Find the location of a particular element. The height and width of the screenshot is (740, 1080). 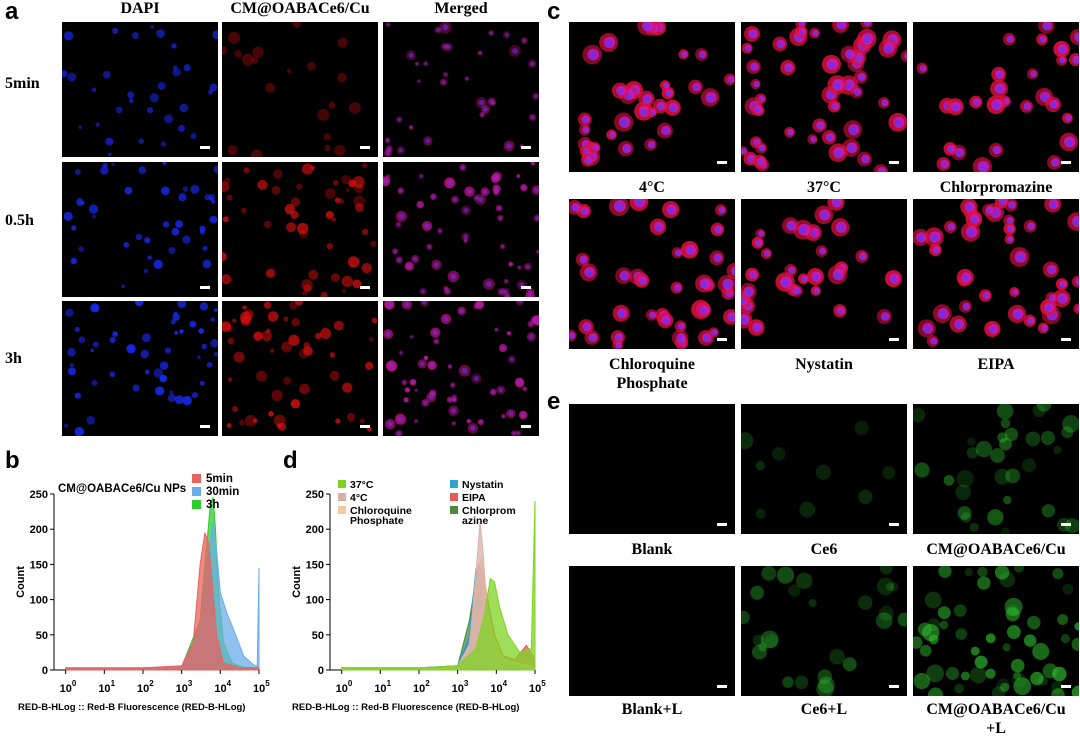

series-area-5min is located at coordinates (162, 601).